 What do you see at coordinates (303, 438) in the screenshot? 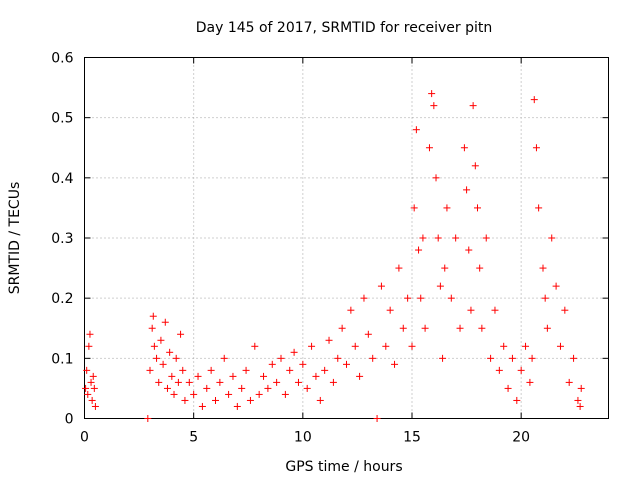
I see `x-tick-label: 10` at bounding box center [303, 438].